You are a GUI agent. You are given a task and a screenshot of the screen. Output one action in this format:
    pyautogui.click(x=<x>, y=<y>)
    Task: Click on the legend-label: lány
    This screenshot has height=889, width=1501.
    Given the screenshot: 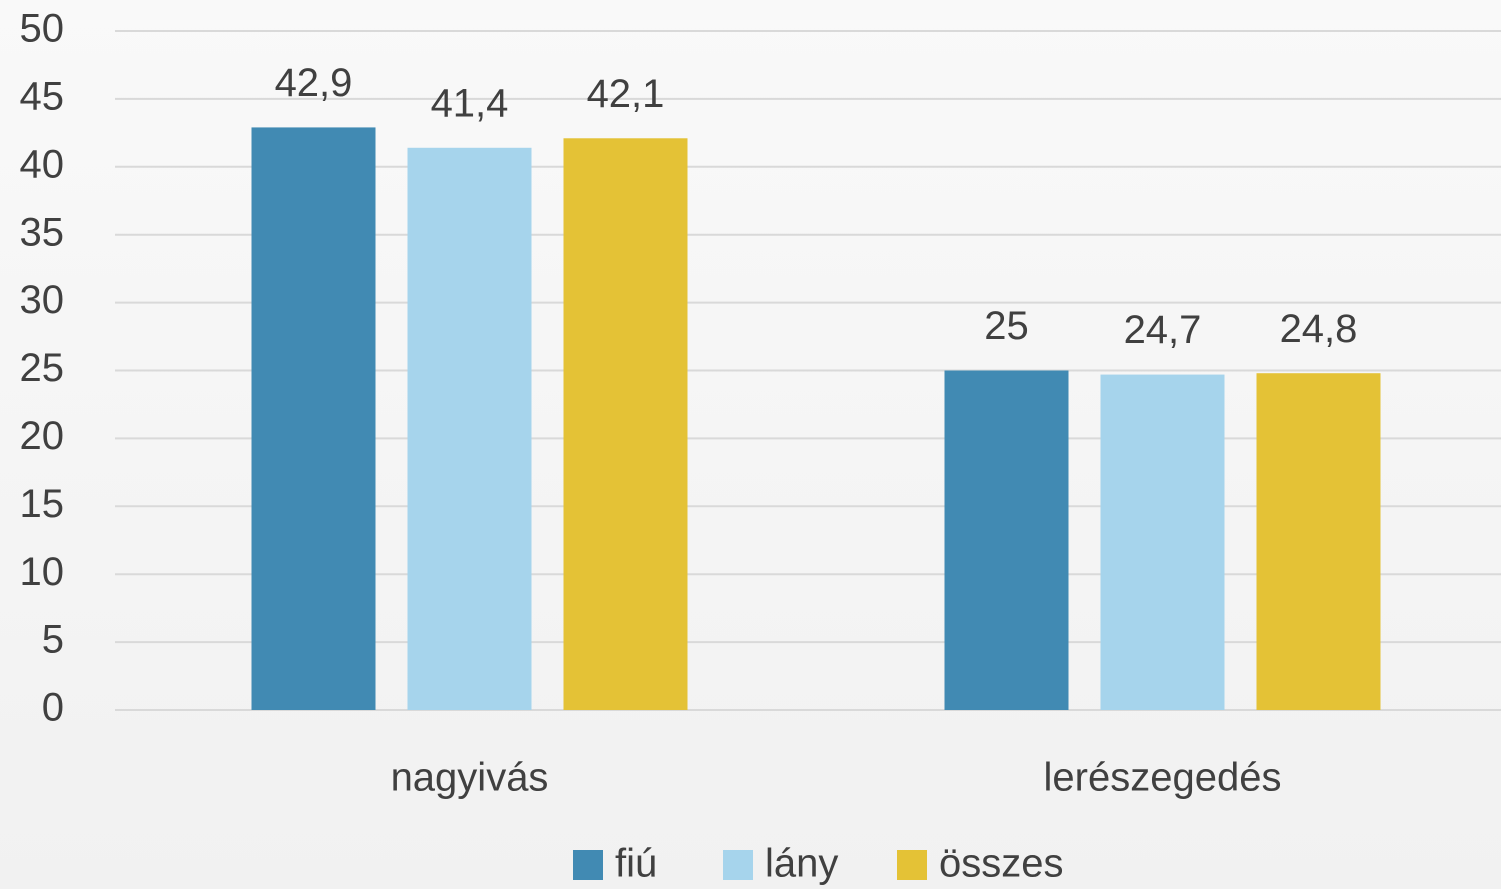 What is the action you would take?
    pyautogui.click(x=801, y=864)
    